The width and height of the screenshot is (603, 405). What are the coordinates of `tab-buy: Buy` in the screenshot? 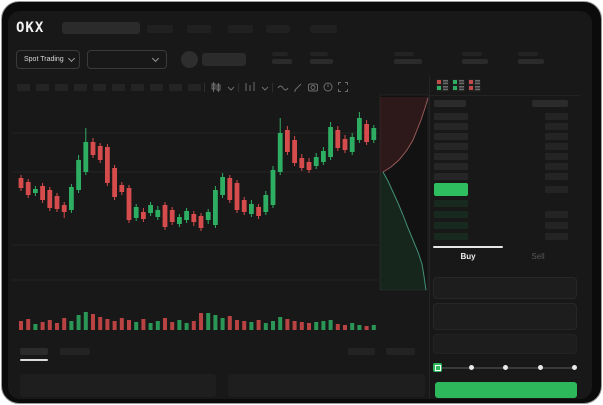 It's located at (468, 256).